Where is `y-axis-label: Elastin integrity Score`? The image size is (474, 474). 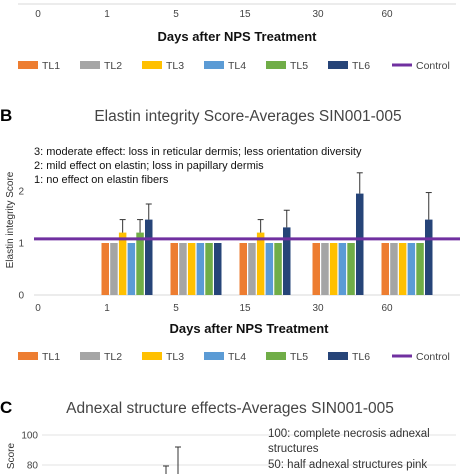 y-axis-label: Elastin integrity Score is located at coordinates (10, 219).